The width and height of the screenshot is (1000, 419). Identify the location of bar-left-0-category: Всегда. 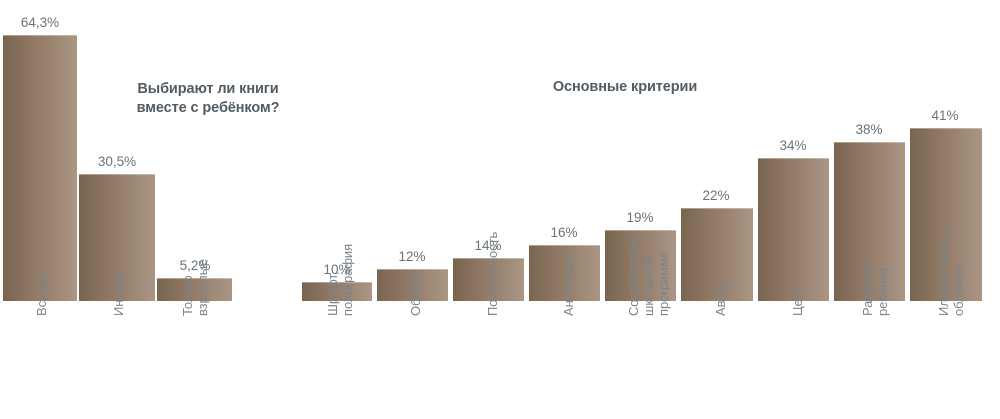
(41, 295).